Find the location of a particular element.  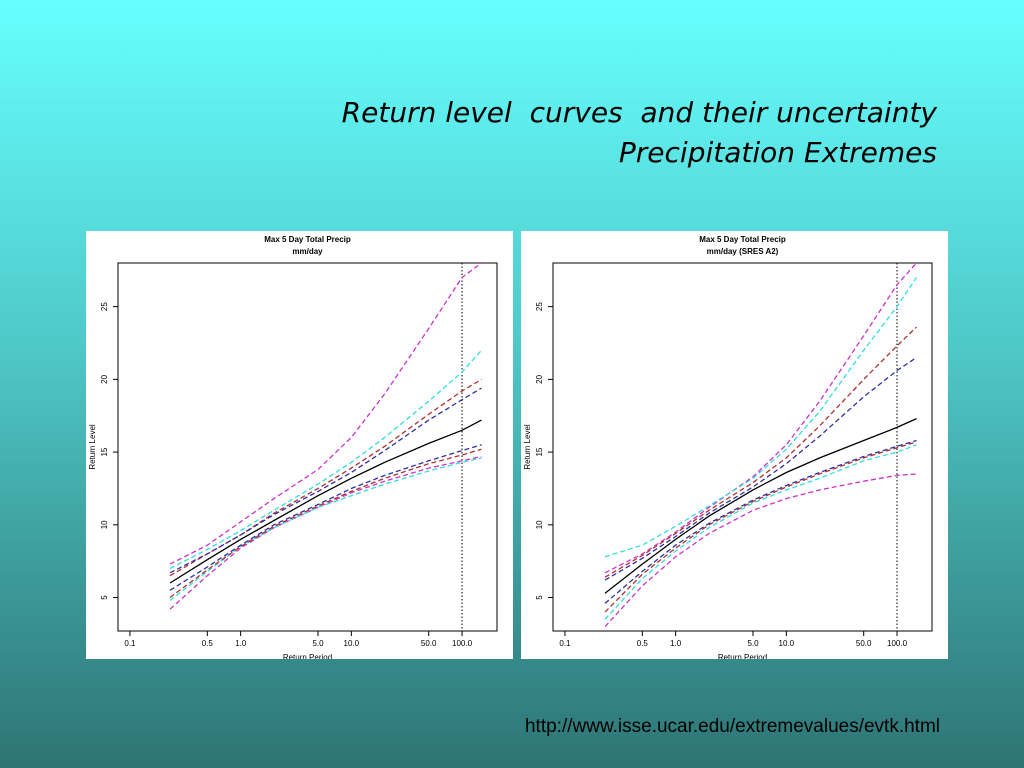

chart-subtitle: mm/day is located at coordinates (307, 251).